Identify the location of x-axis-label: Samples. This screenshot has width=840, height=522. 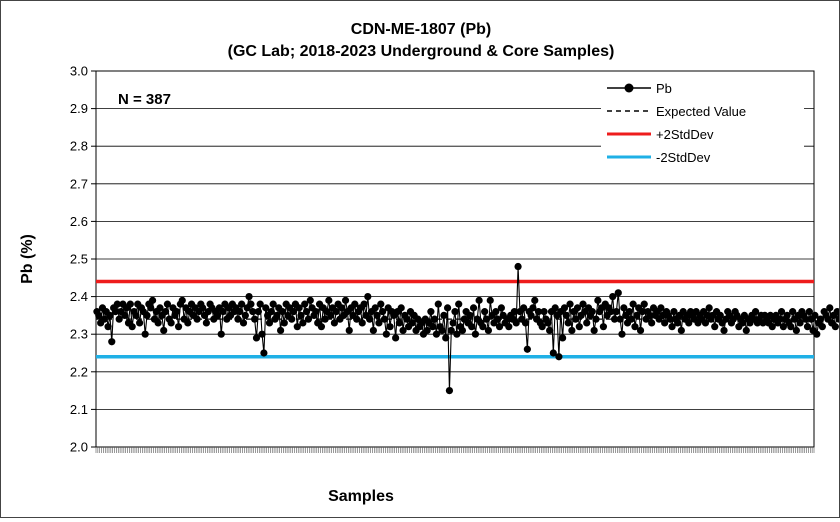
(361, 496).